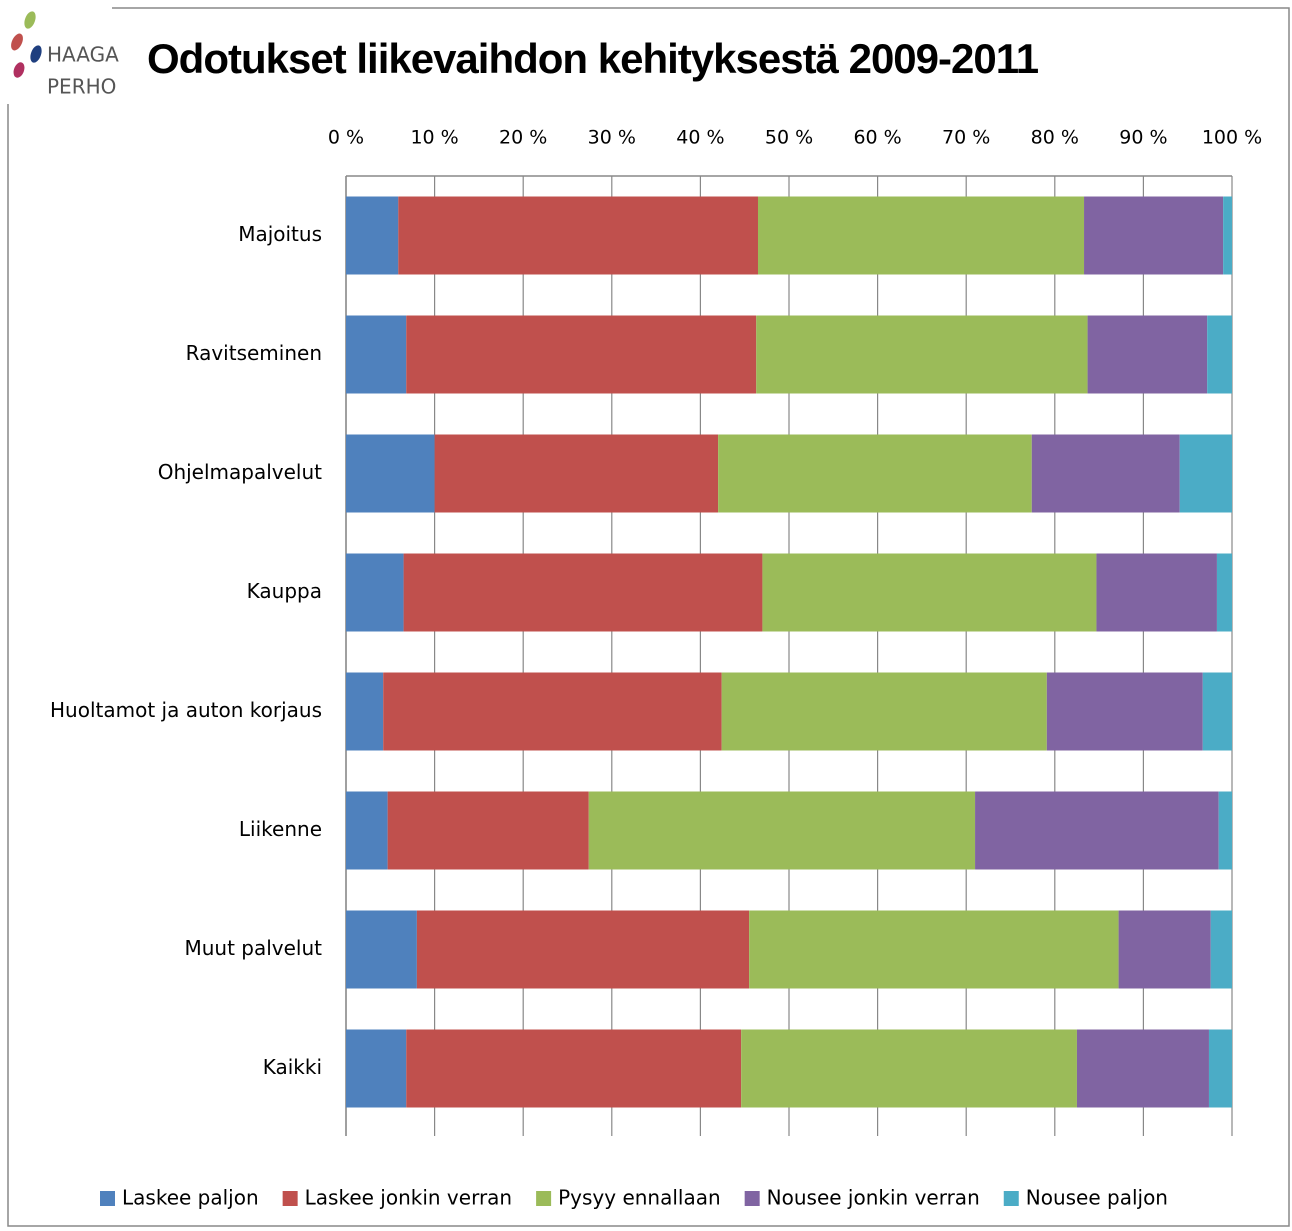  I want to click on category-label: Muut palvelut, so click(253, 948).